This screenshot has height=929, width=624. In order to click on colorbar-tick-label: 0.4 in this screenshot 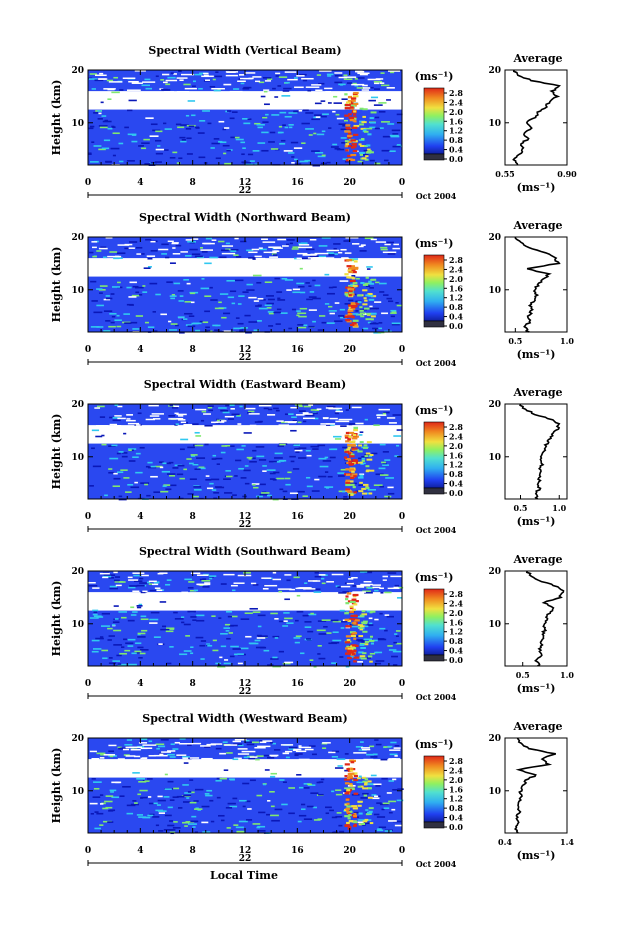, I will do `click(456, 651)`.